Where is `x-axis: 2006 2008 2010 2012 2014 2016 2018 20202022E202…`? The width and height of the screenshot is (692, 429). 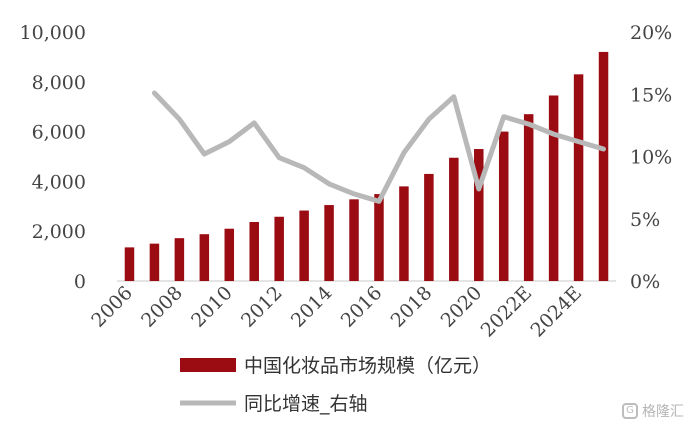 x-axis: 2006 2008 2010 2012 2014 2016 2018 20202022E202… is located at coordinates (336, 312).